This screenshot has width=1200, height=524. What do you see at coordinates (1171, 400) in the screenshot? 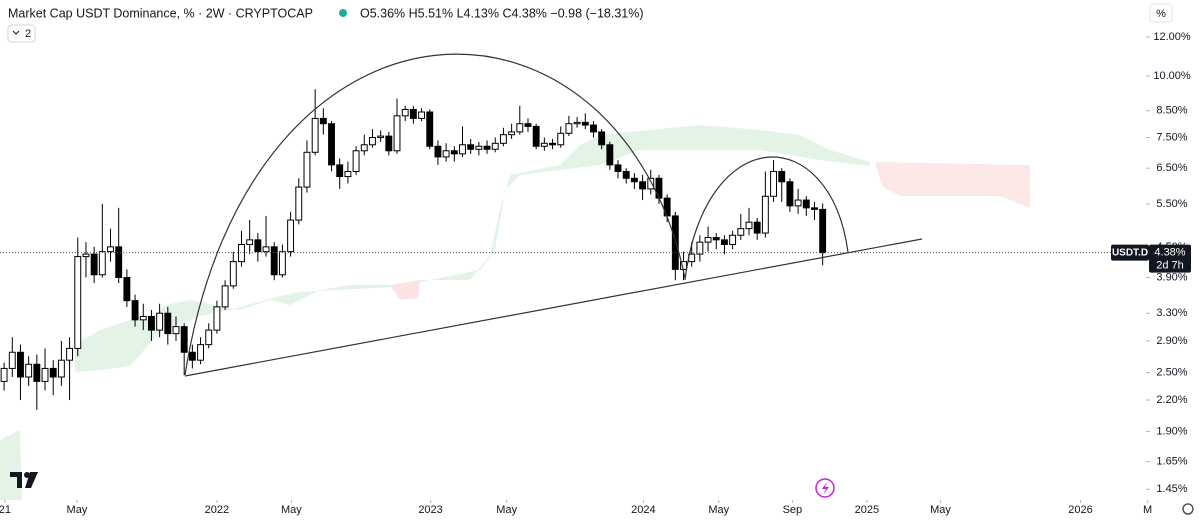
I see `y-tick-label: 2.20%` at bounding box center [1171, 400].